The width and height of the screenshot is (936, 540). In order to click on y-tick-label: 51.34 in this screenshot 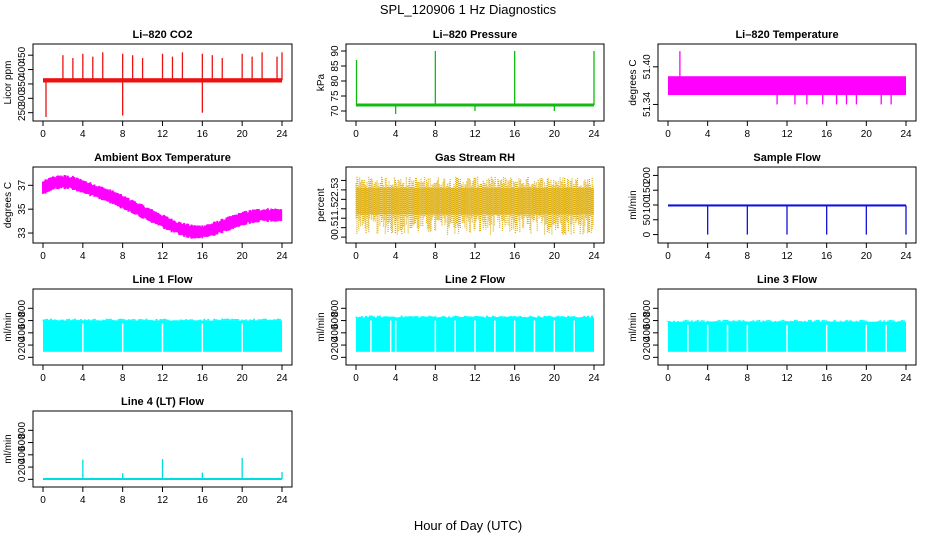, I will do `click(647, 104)`.